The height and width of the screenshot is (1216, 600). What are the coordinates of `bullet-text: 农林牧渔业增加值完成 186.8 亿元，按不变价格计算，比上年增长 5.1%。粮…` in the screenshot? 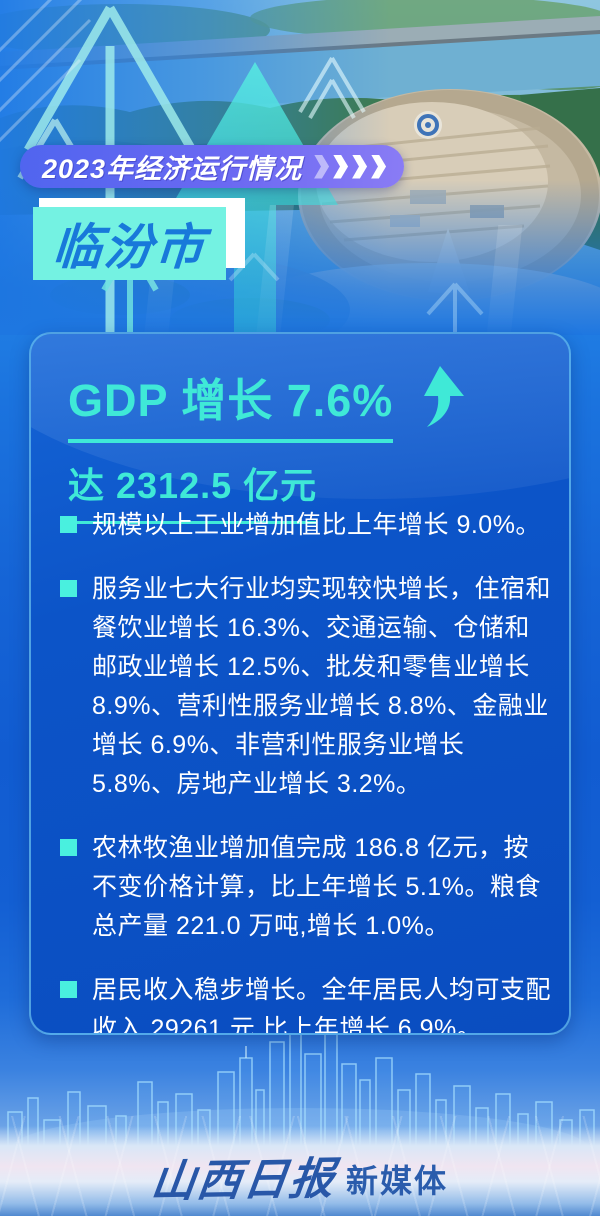 It's located at (316, 887).